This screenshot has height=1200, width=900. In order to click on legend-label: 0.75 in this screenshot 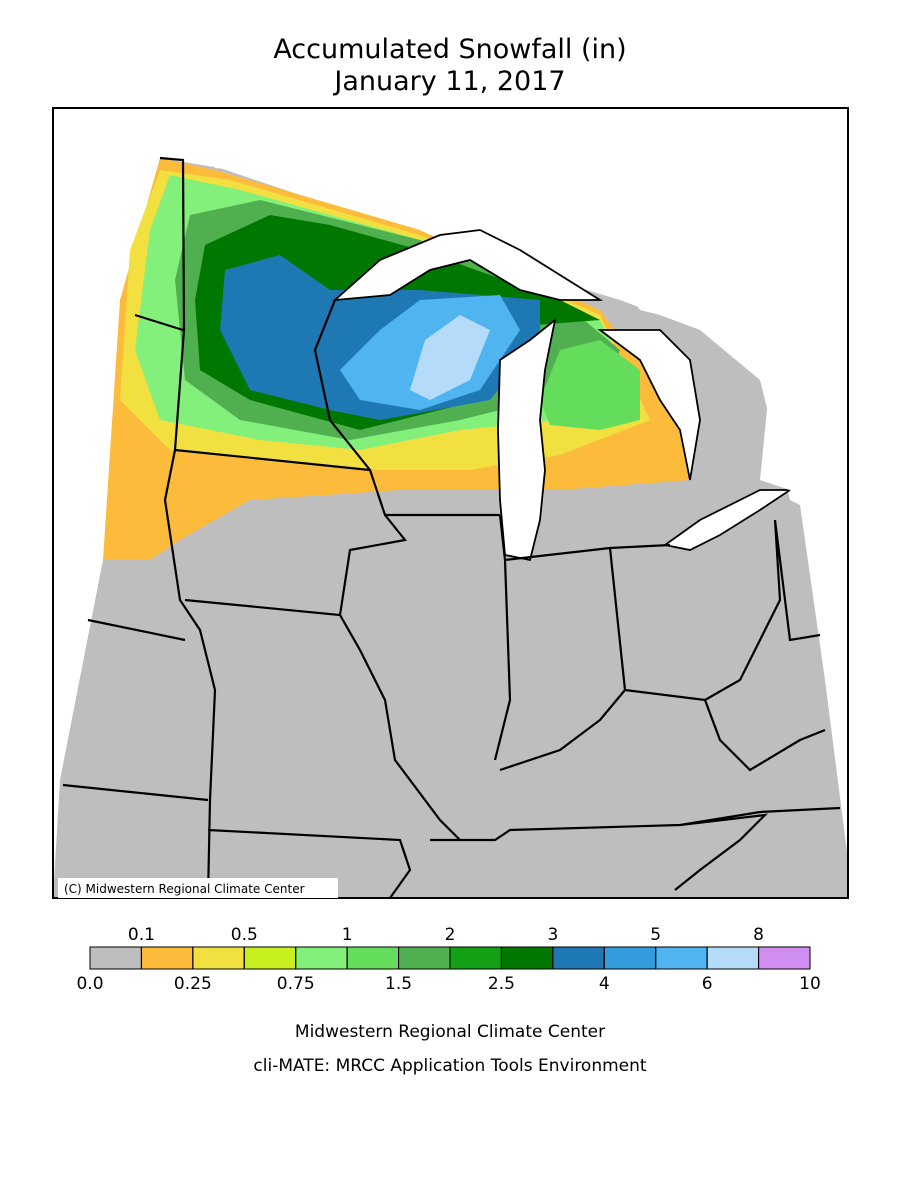, I will do `click(296, 984)`.